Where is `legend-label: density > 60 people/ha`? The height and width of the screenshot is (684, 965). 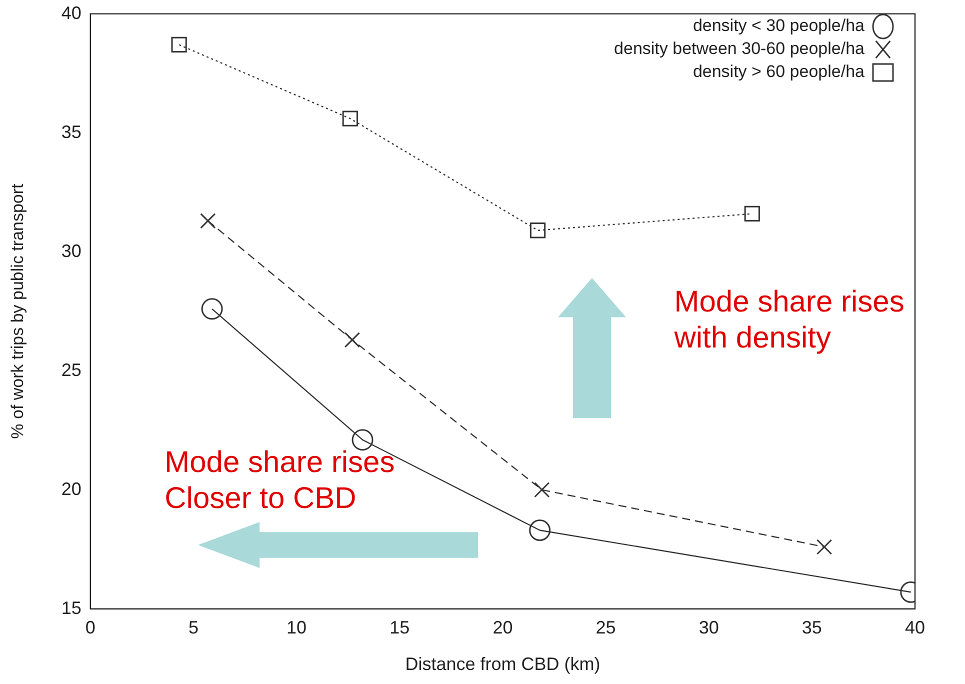 legend-label: density > 60 people/ha is located at coordinates (779, 72).